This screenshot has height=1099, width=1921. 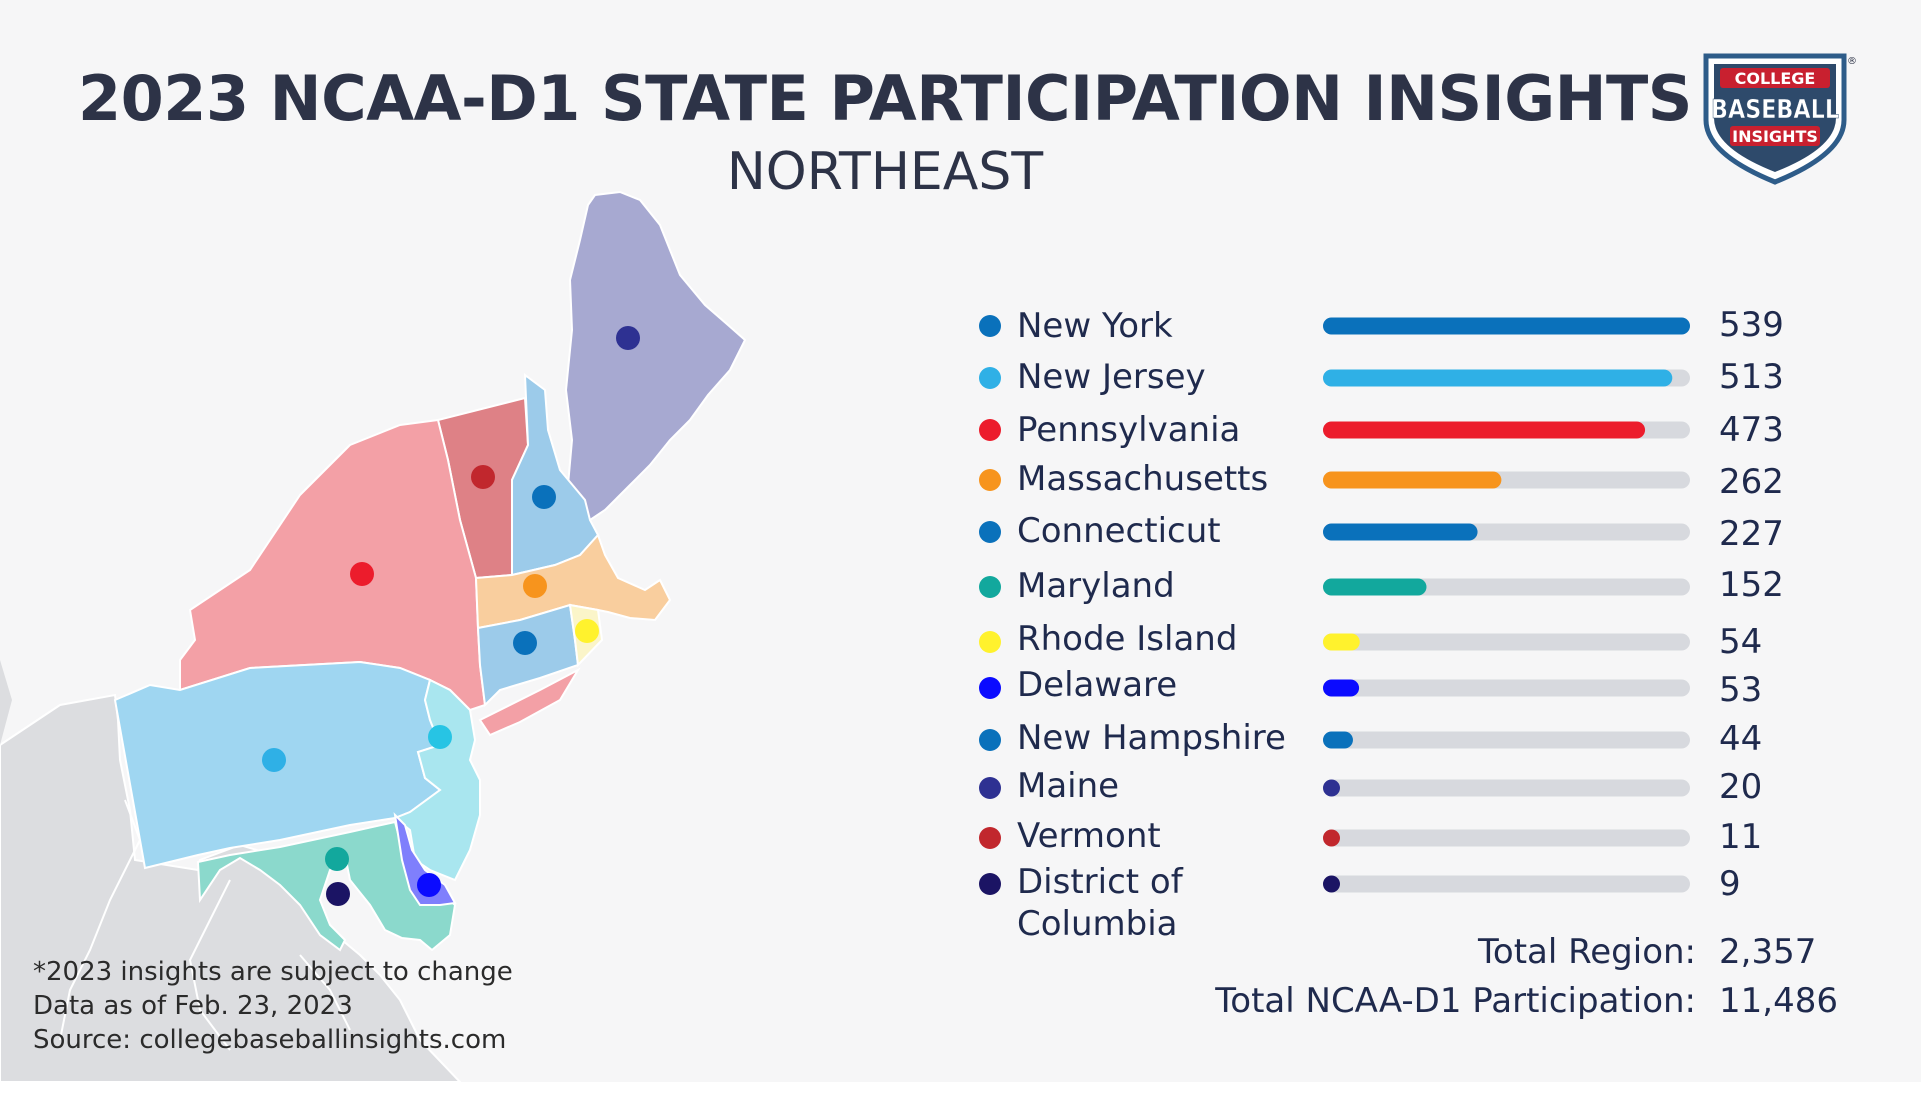 What do you see at coordinates (1119, 531) in the screenshot?
I see `legend-label-connecticut: Connecticut` at bounding box center [1119, 531].